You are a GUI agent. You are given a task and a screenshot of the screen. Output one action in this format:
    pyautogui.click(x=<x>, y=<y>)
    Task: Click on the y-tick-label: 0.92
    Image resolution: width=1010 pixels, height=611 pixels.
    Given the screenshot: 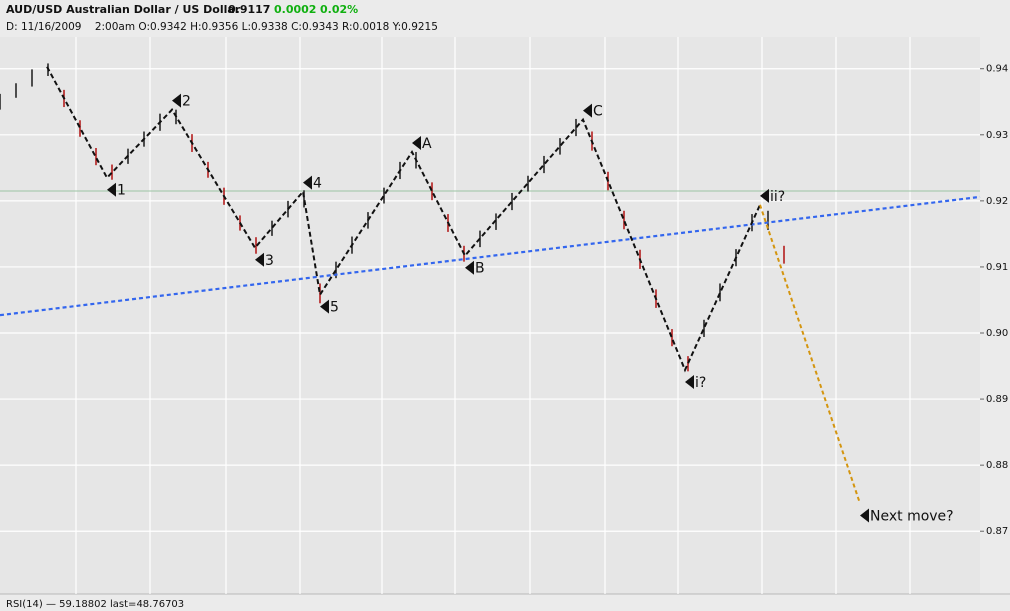 What is the action you would take?
    pyautogui.click(x=997, y=201)
    